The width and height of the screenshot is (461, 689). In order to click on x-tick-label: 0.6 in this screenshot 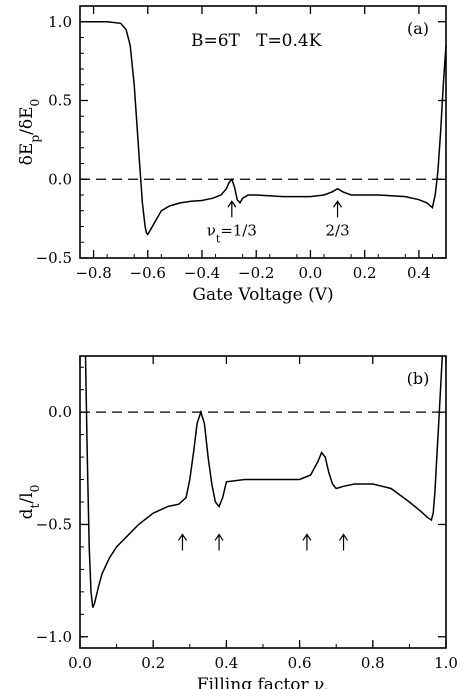, I will do `click(300, 663)`.